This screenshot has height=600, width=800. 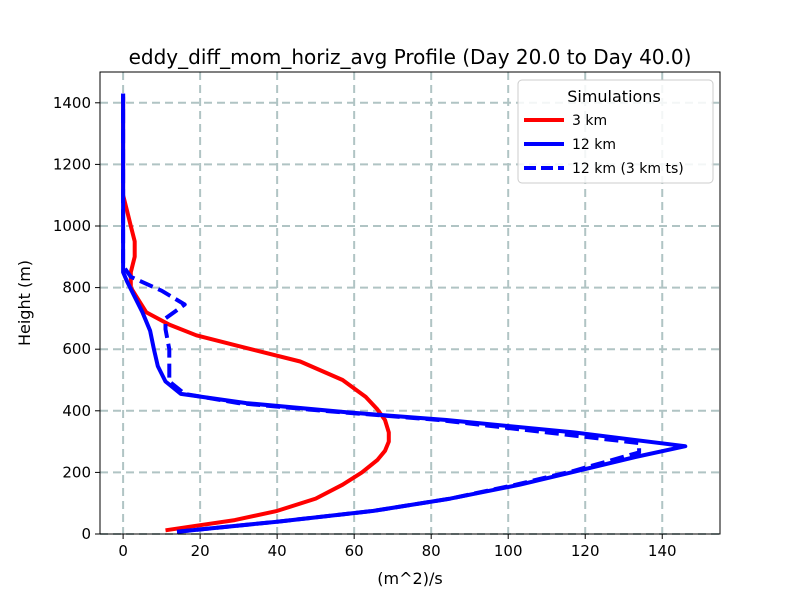 I want to click on y-tick-label: 800, so click(x=76, y=288).